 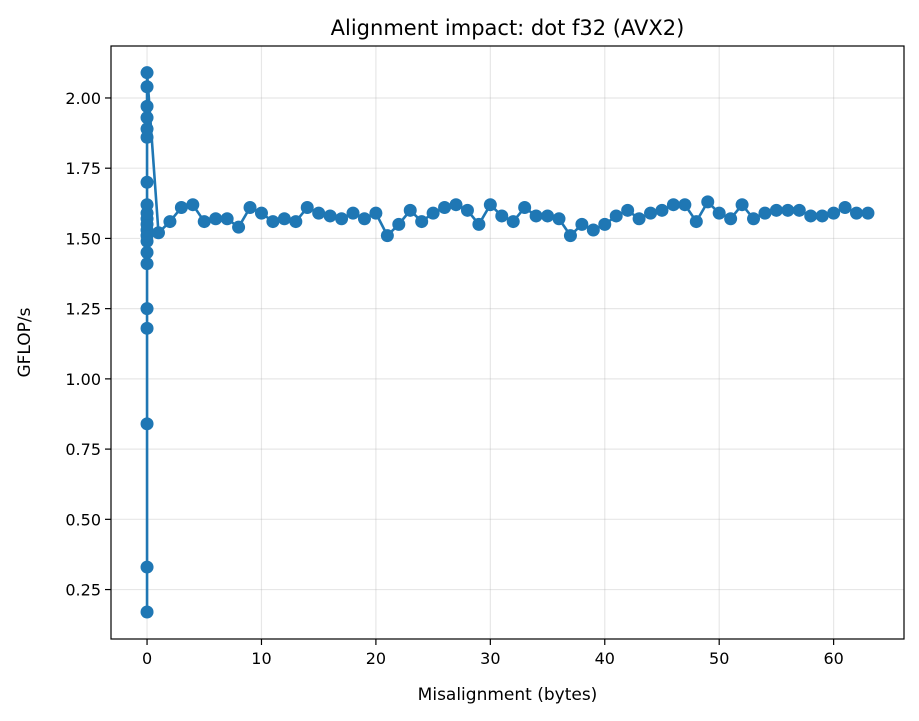 I want to click on x-tick-label: 10, so click(x=261, y=658).